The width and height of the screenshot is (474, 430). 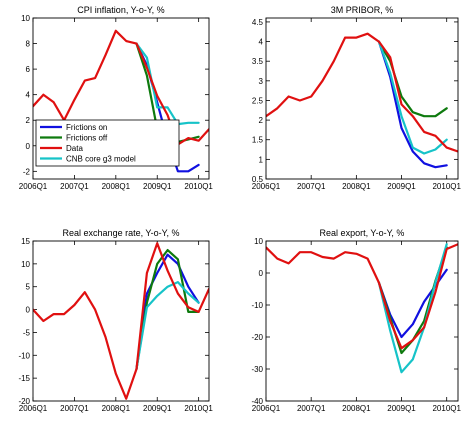 I want to click on series-line-frictions-off, so click(x=167, y=310).